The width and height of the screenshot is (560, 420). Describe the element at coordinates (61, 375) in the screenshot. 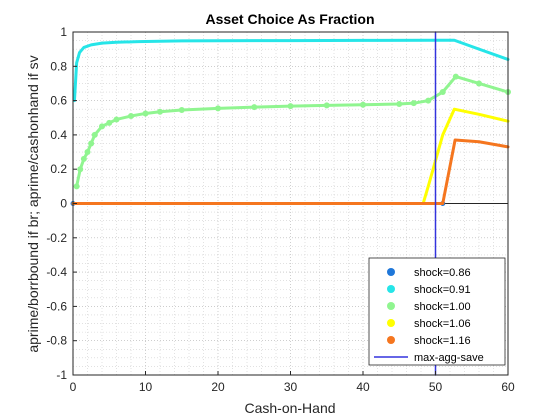

I see `y-tick-label: -1` at that location.